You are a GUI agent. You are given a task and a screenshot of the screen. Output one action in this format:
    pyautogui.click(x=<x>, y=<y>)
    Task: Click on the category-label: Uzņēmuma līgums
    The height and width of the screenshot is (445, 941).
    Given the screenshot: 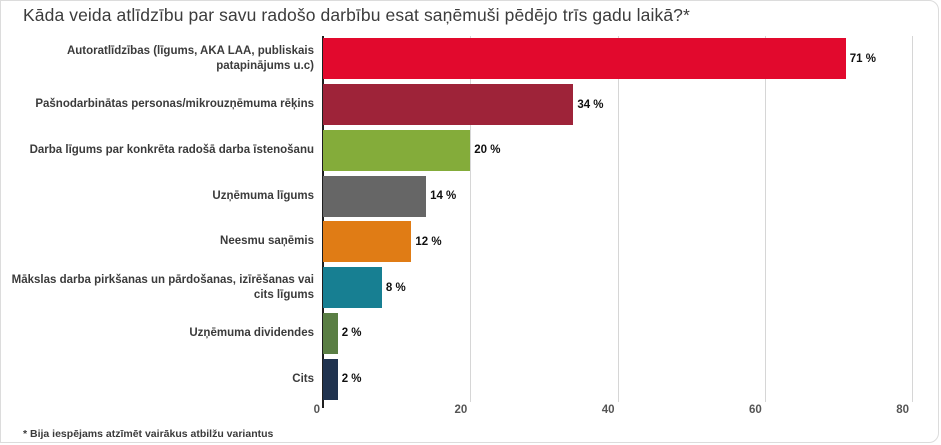 What is the action you would take?
    pyautogui.click(x=263, y=195)
    